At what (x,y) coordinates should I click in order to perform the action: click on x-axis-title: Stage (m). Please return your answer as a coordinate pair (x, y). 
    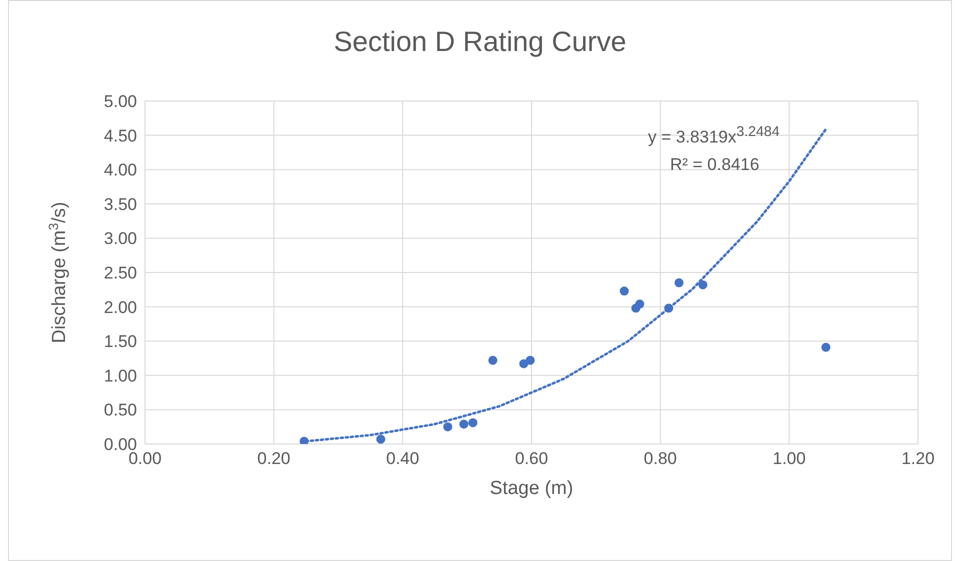
    Looking at the image, I should click on (532, 488).